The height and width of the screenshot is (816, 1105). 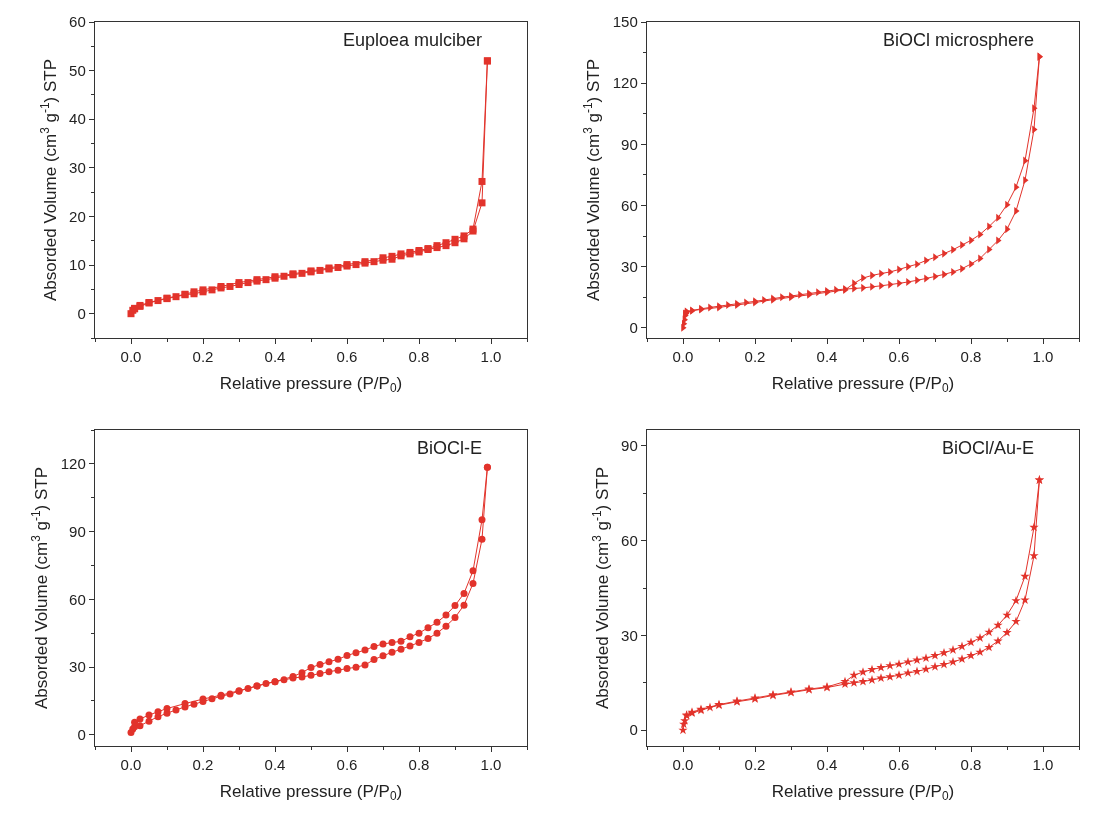 I want to click on y-tick-label: 150, so click(x=625, y=22).